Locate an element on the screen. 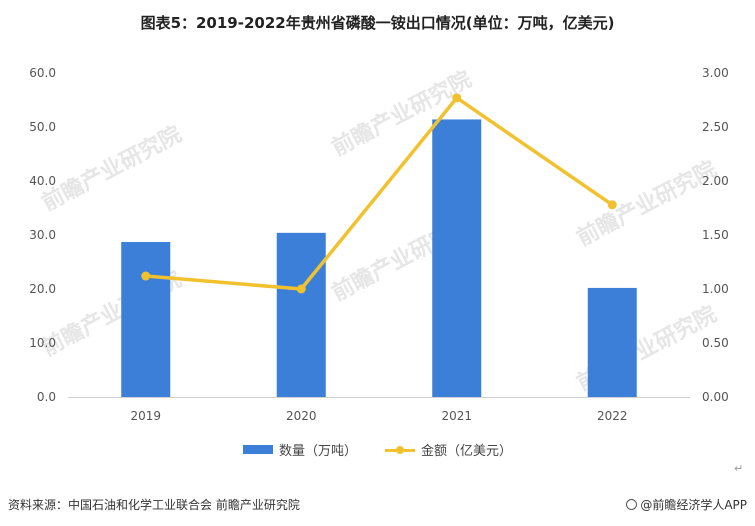 The height and width of the screenshot is (526, 755). right-axis: 0.00 0.50 1.00 1.50 2.00 2.50 3.00 is located at coordinates (715, 235).